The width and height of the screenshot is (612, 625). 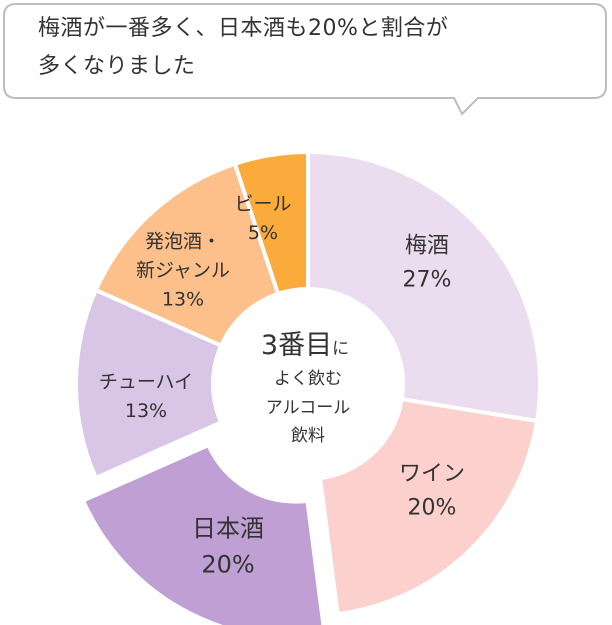 What do you see at coordinates (432, 474) in the screenshot?
I see `slice-category-label: ワイン` at bounding box center [432, 474].